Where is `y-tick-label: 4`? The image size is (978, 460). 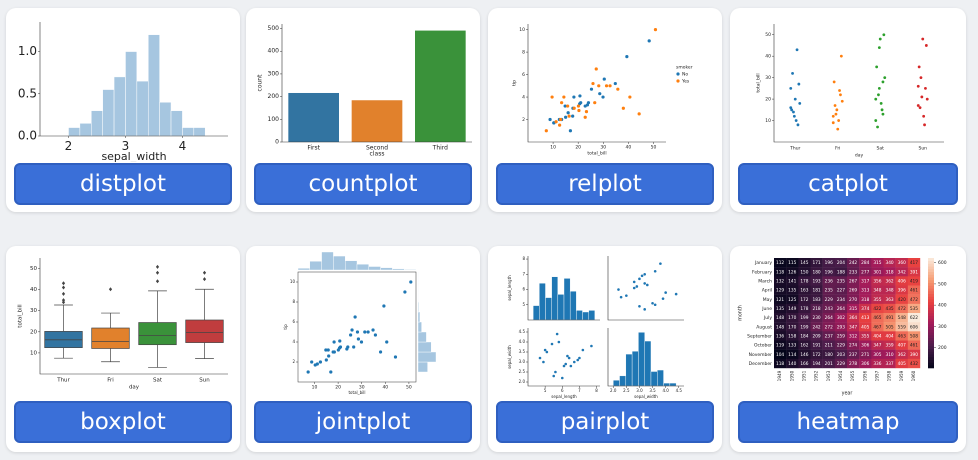
y-tick-label: 4 is located at coordinates (293, 341).